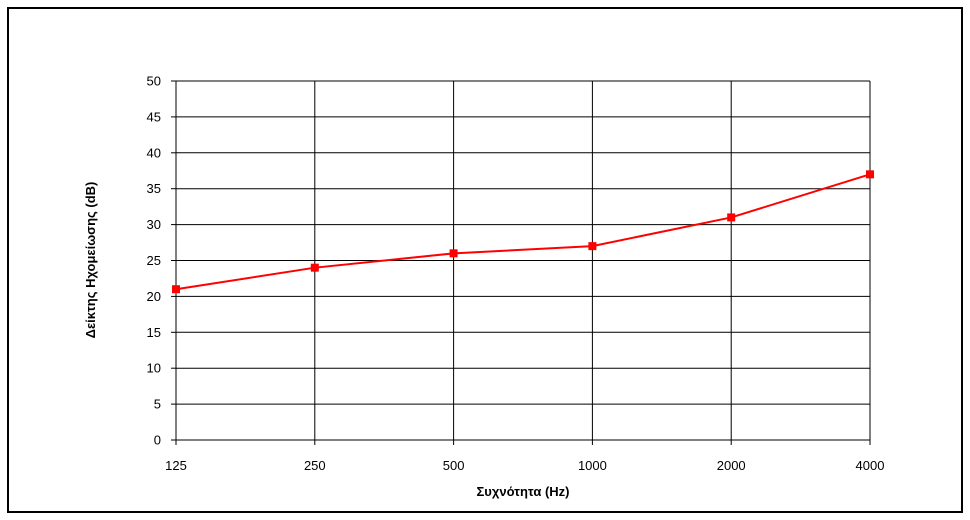 Image resolution: width=970 pixels, height=520 pixels. What do you see at coordinates (154, 332) in the screenshot?
I see `y-tick-label: 15` at bounding box center [154, 332].